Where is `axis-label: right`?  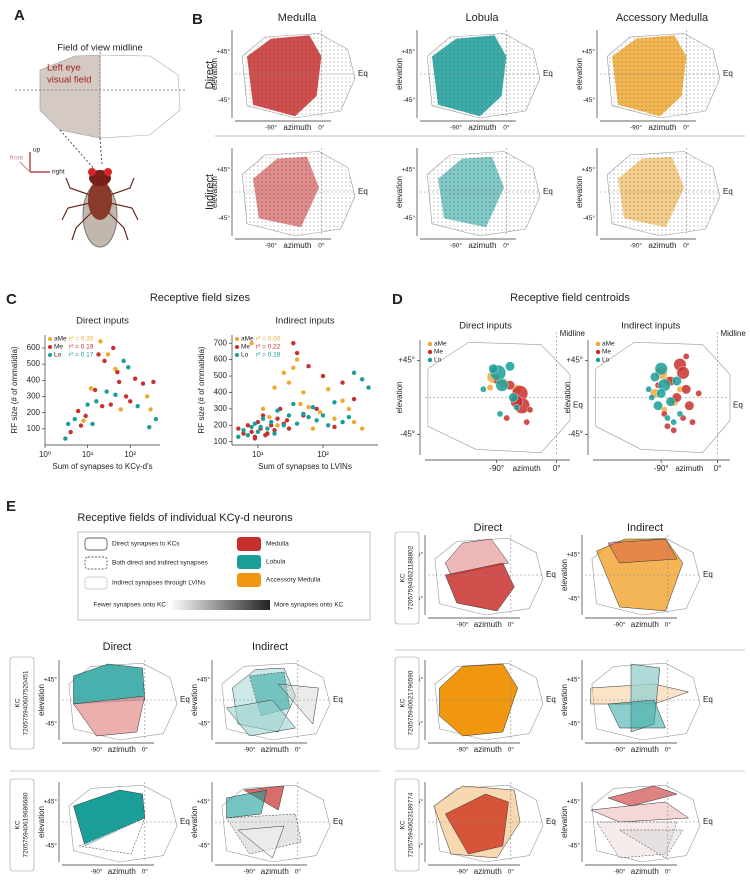 axis-label: right is located at coordinates (58, 172).